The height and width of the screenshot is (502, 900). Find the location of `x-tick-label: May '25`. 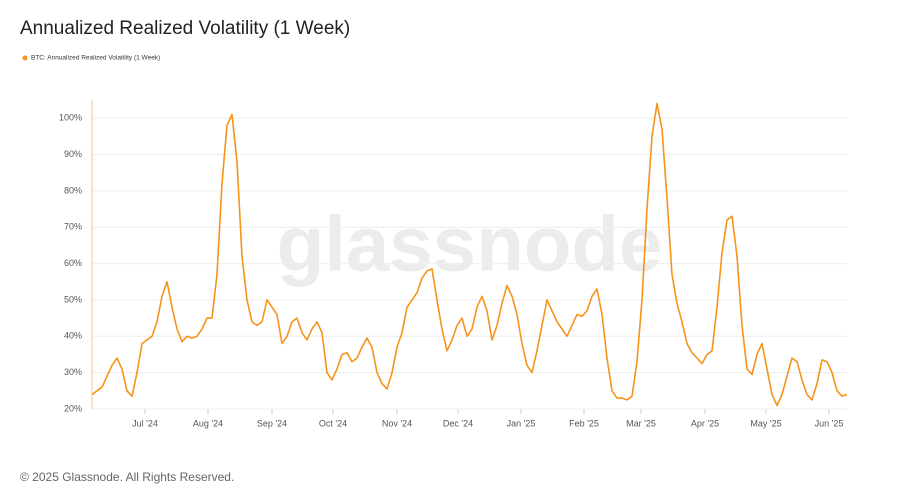

x-tick-label: May '25 is located at coordinates (765, 423).